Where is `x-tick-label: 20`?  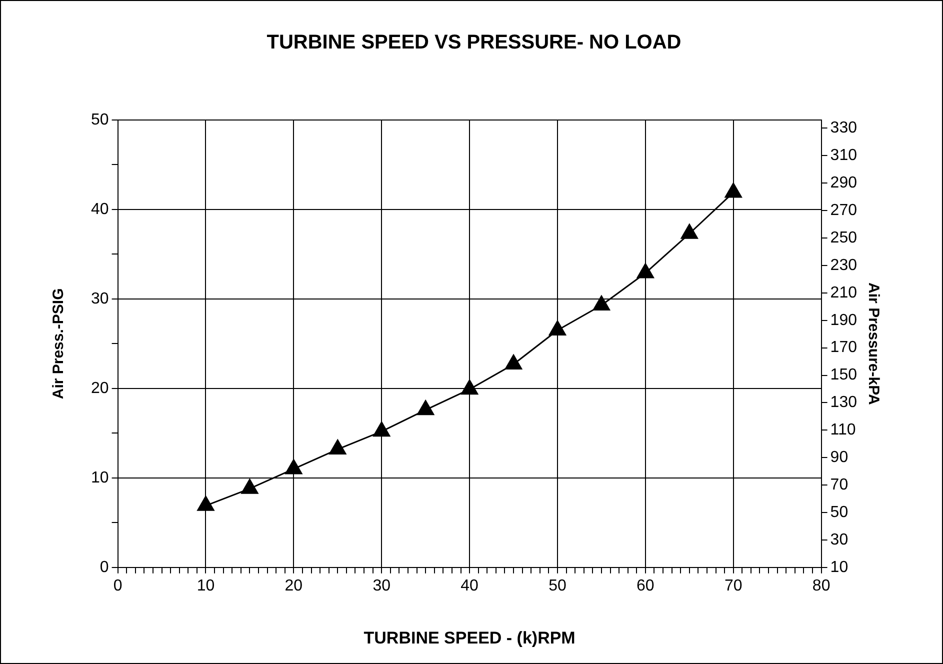 x-tick-label: 20 is located at coordinates (293, 585).